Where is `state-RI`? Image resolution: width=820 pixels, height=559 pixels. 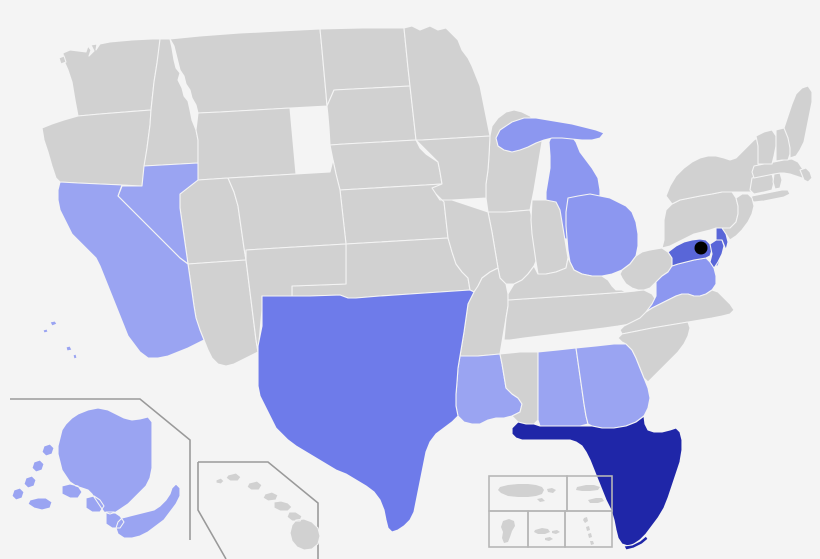 state-RI is located at coordinates (777, 181).